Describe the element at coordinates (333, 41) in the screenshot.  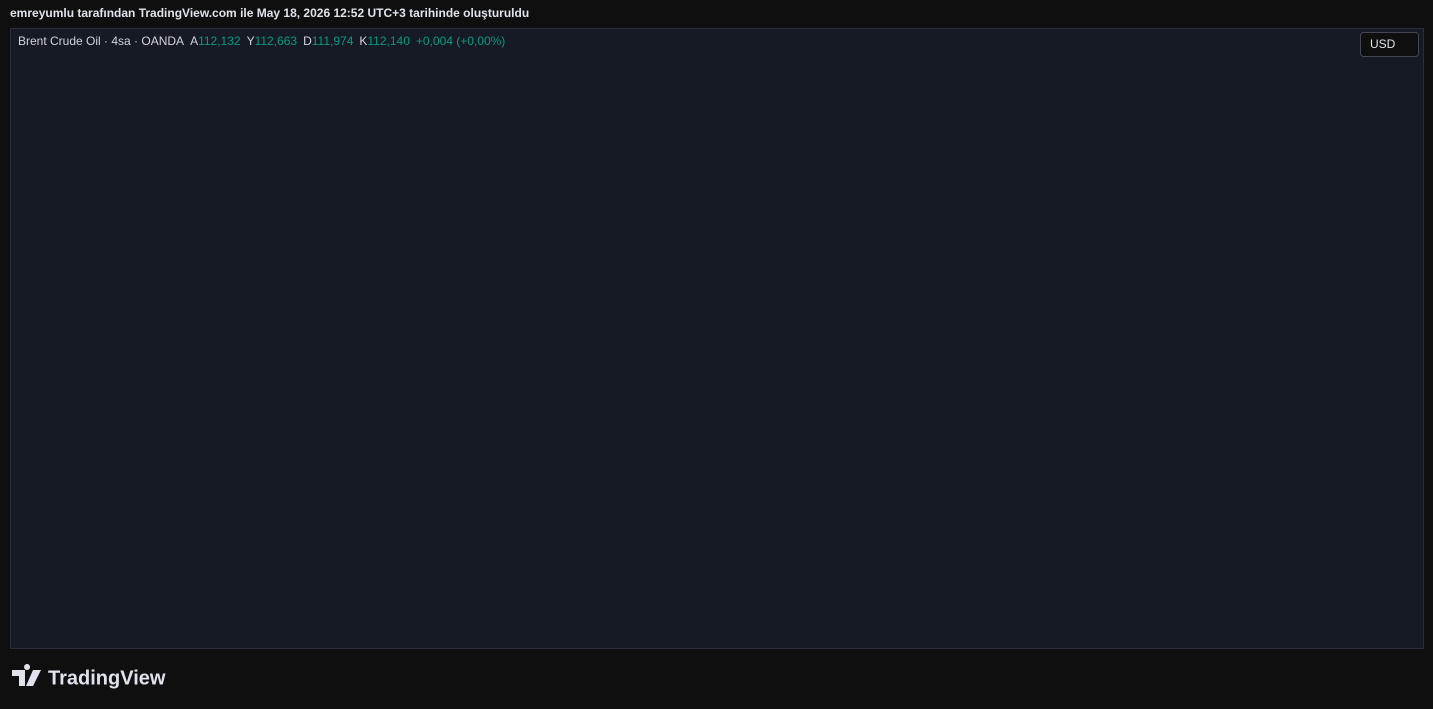
I see `legend-text: 111,974` at that location.